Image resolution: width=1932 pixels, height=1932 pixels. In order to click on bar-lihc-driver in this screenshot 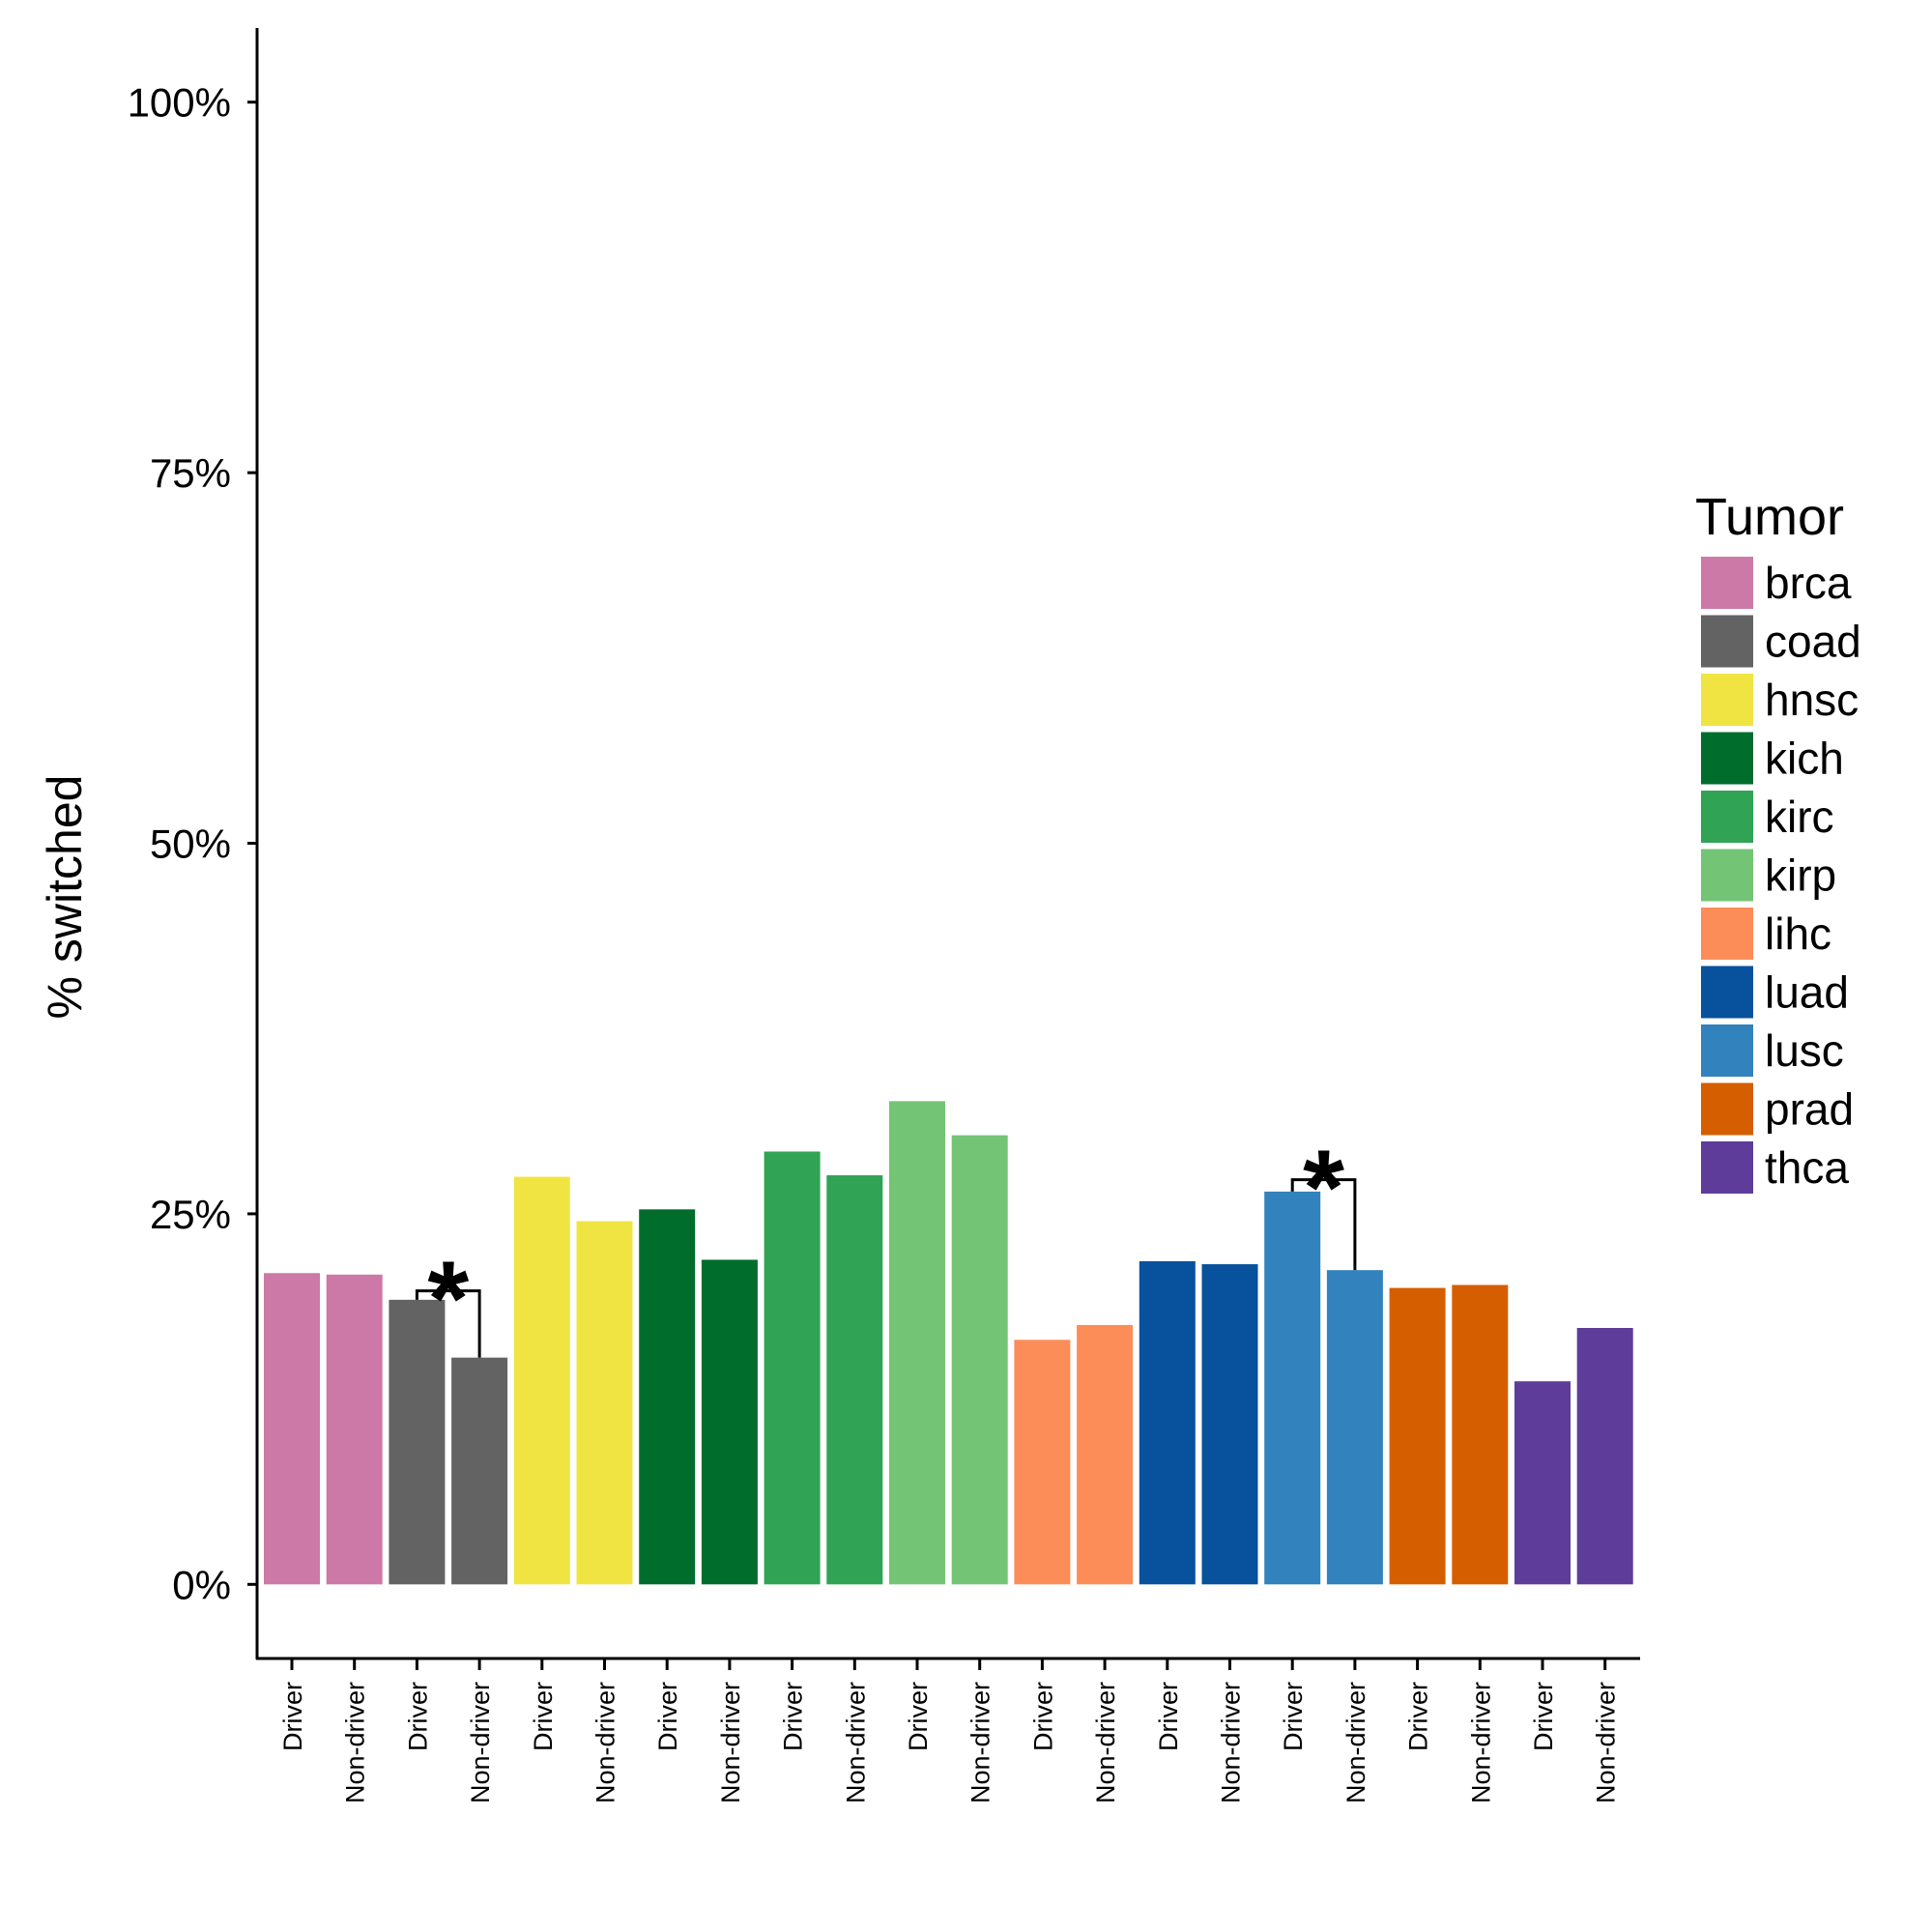, I will do `click(1042, 1462)`.